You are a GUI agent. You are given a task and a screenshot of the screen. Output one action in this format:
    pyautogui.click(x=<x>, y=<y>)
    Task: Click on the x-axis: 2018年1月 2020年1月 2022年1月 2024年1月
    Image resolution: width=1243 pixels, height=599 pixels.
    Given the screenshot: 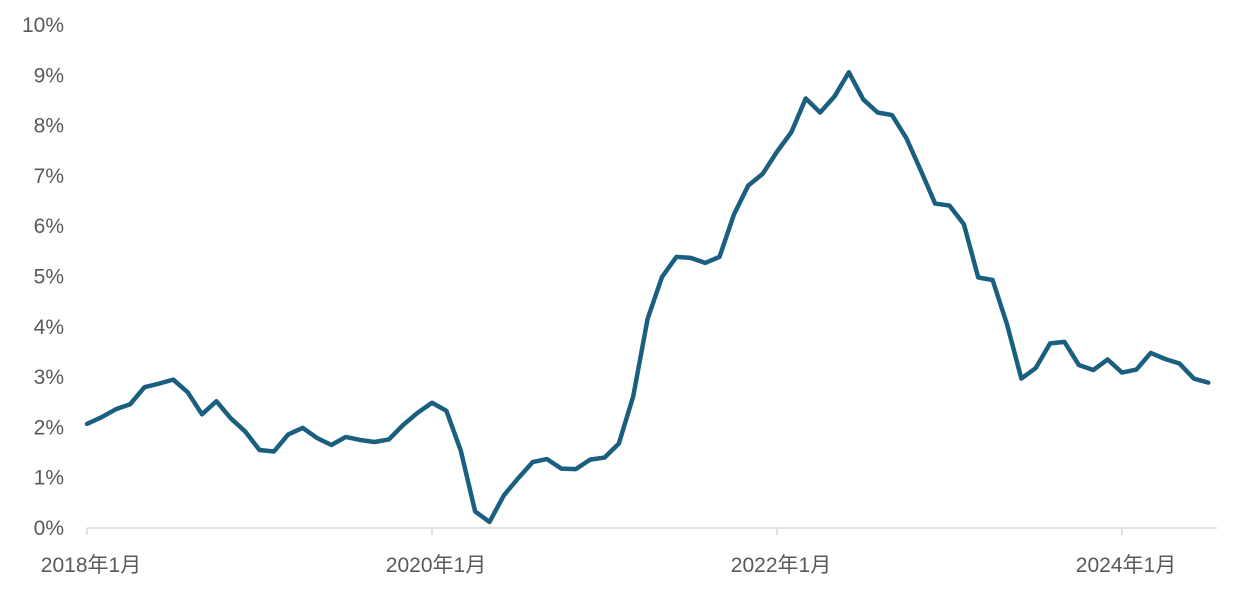 What is the action you would take?
    pyautogui.click(x=629, y=552)
    